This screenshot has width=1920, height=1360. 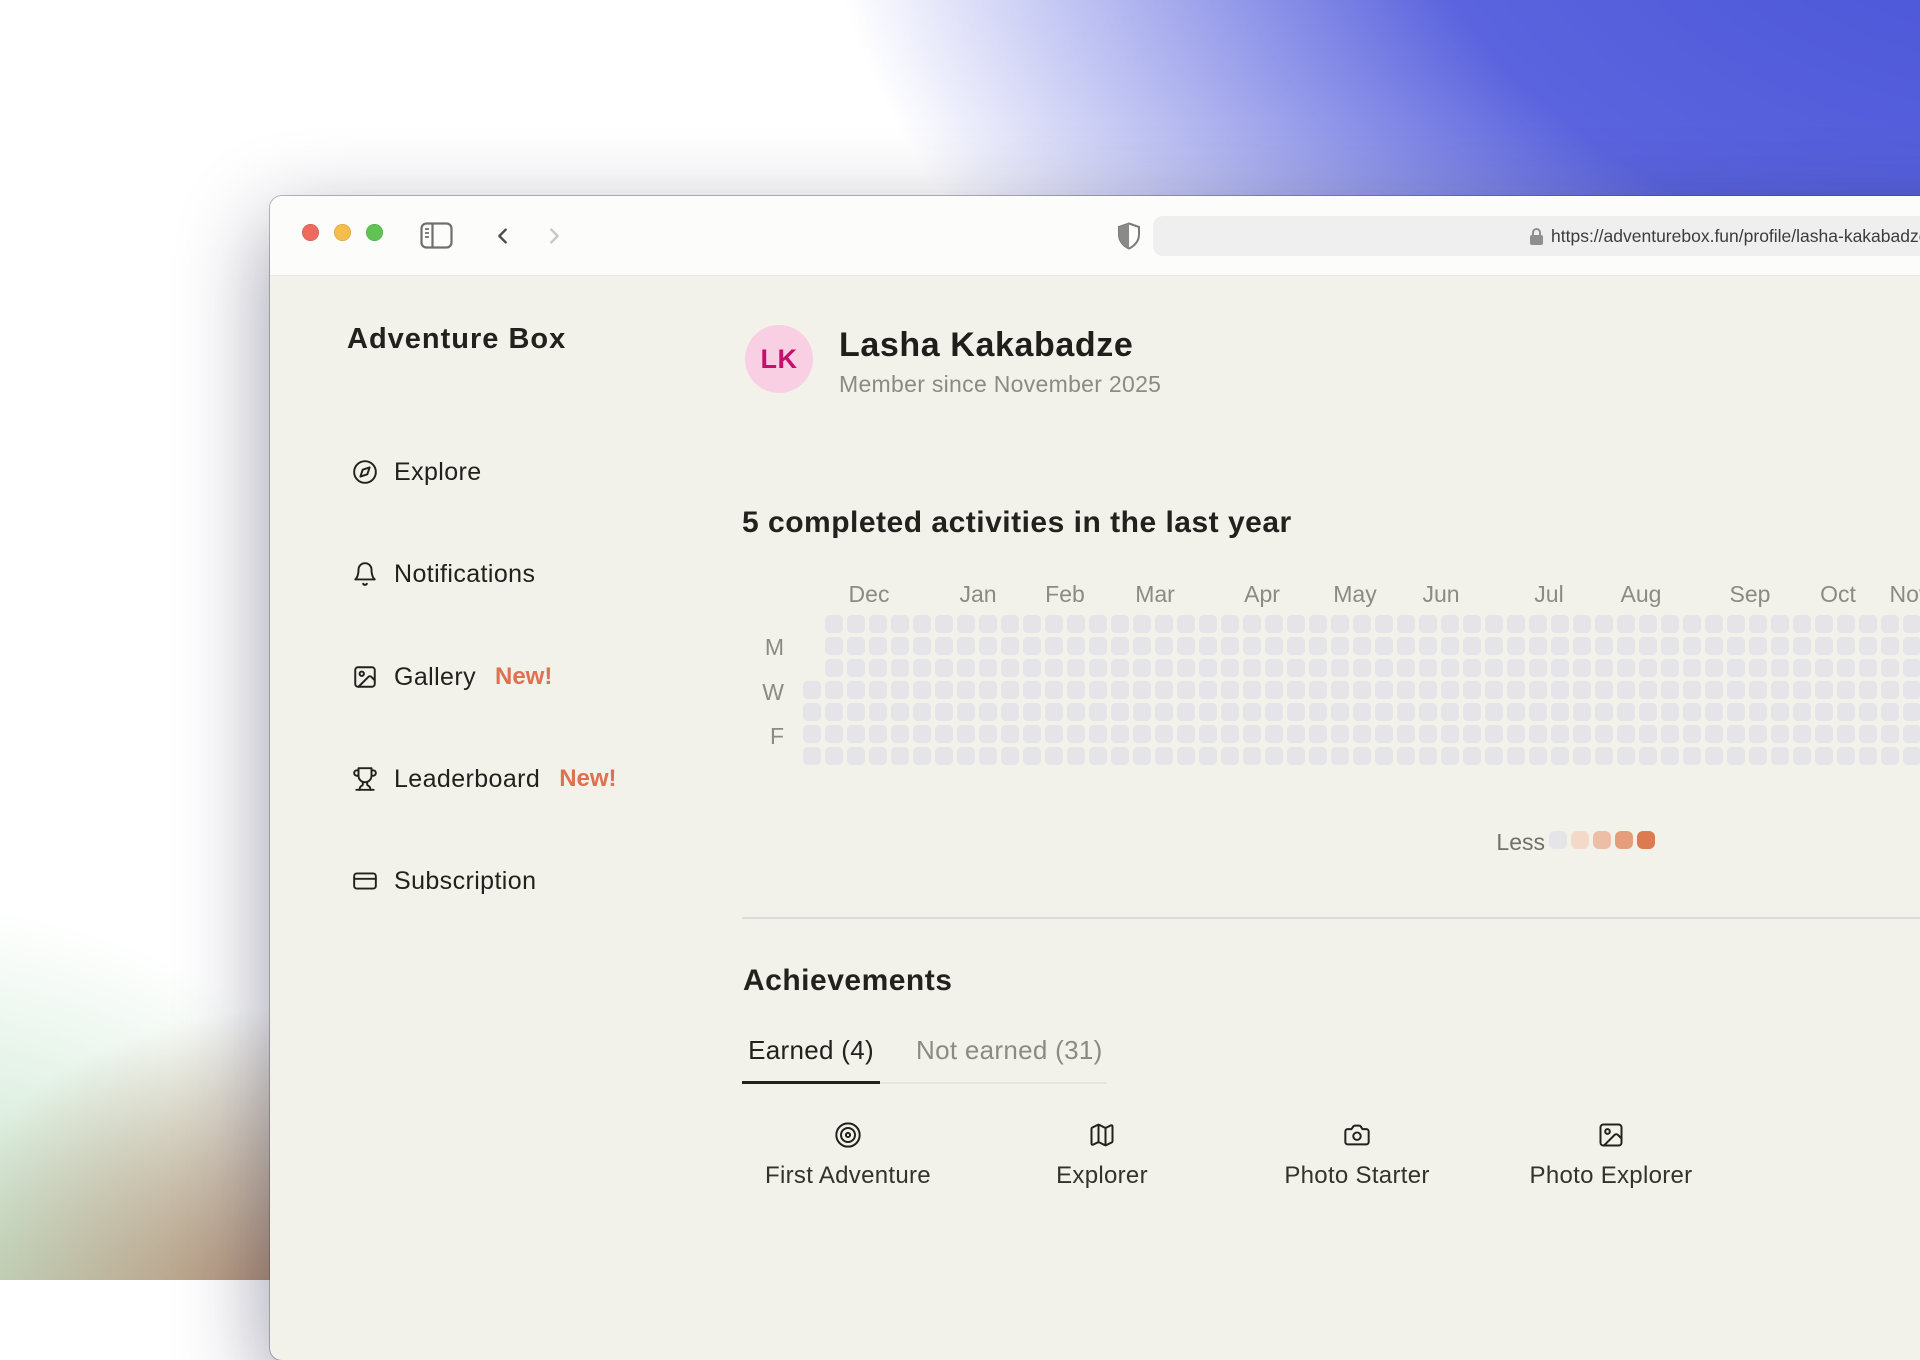 I want to click on forward-button, so click(x=554, y=237).